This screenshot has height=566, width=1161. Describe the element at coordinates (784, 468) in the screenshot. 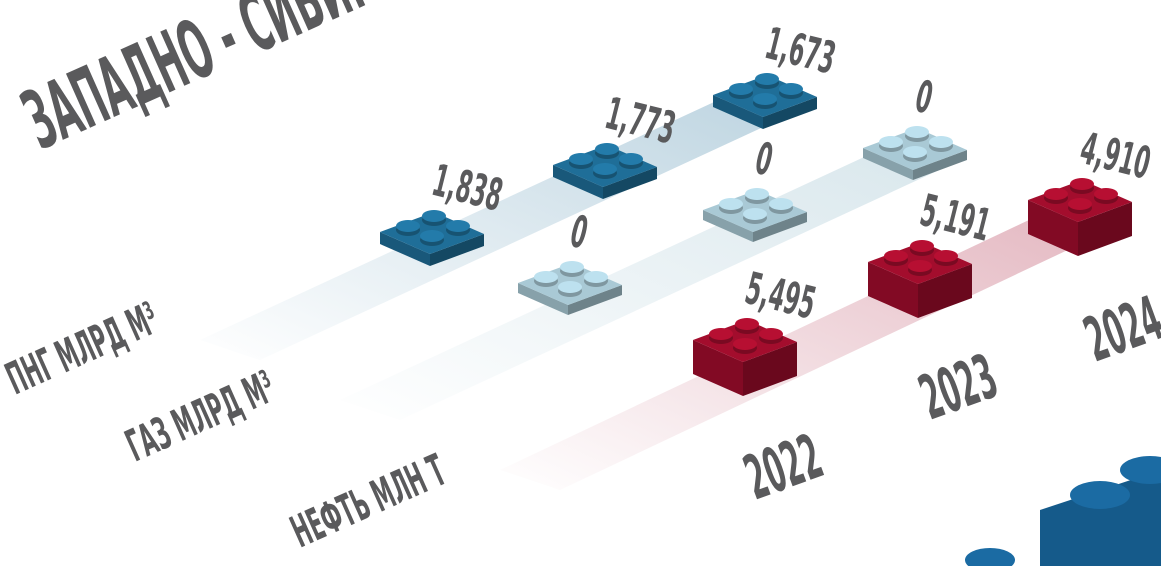

I see `year-label: 2022` at that location.